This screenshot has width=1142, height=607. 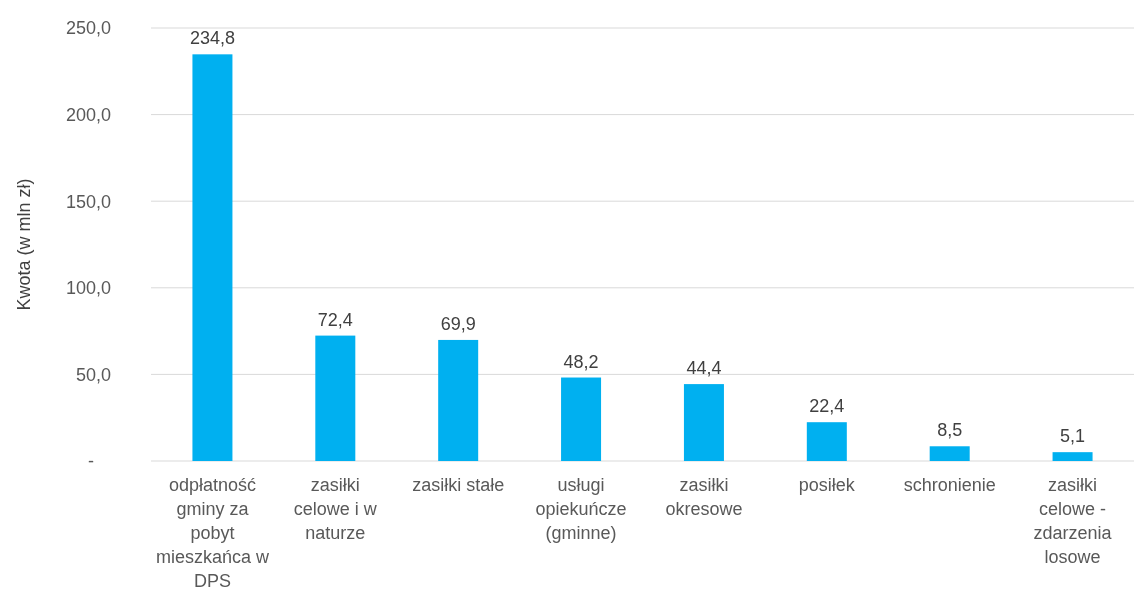 What do you see at coordinates (93, 374) in the screenshot?
I see `y-tick-label: 50,0` at bounding box center [93, 374].